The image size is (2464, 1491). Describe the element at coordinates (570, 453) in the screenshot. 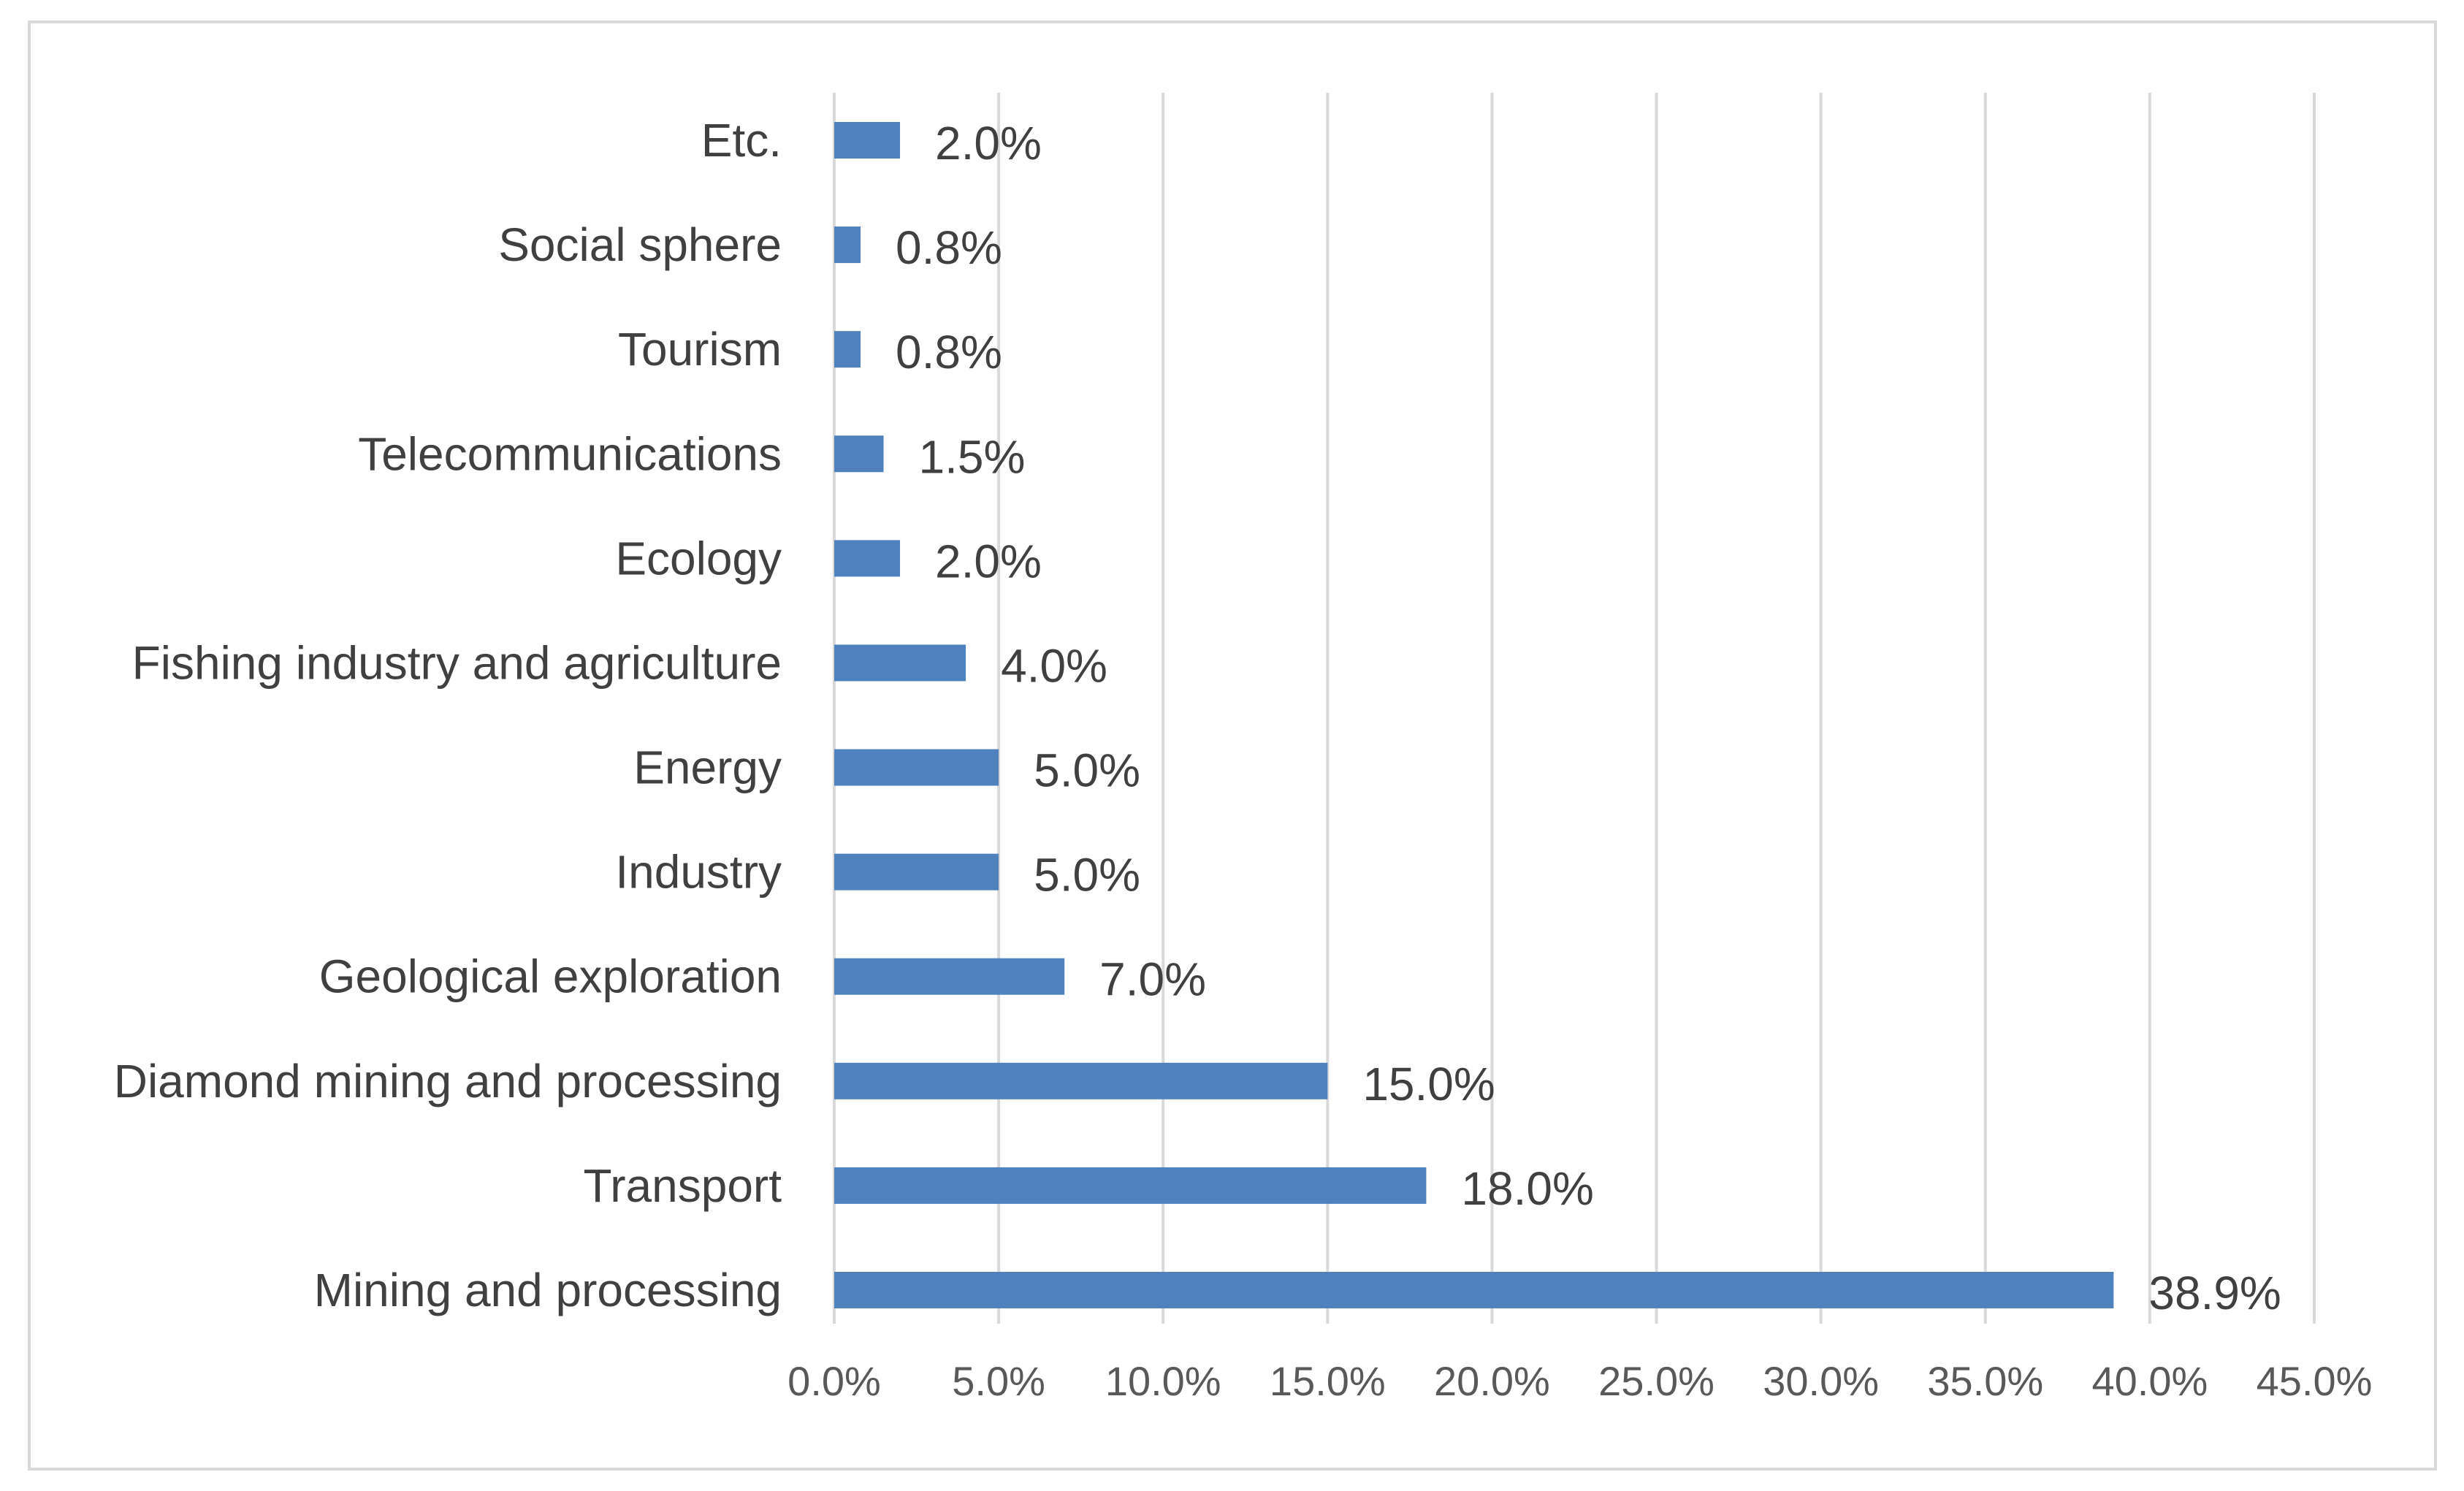

I see `category-label: Telecommunications` at that location.